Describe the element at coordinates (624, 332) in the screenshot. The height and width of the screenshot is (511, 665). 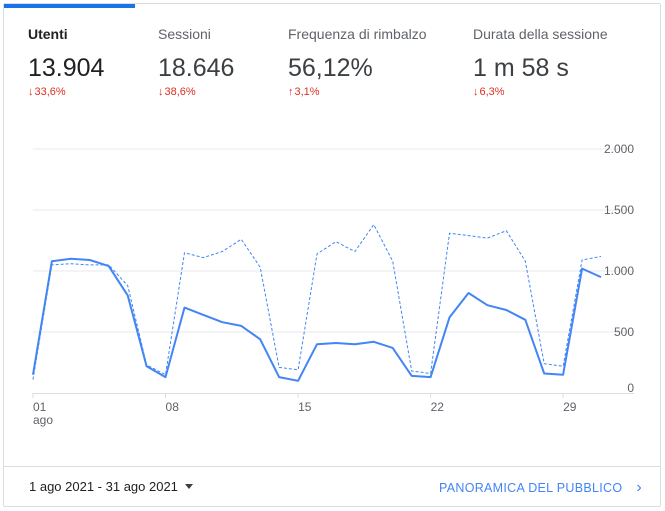
I see `y-tick-label: 500` at that location.